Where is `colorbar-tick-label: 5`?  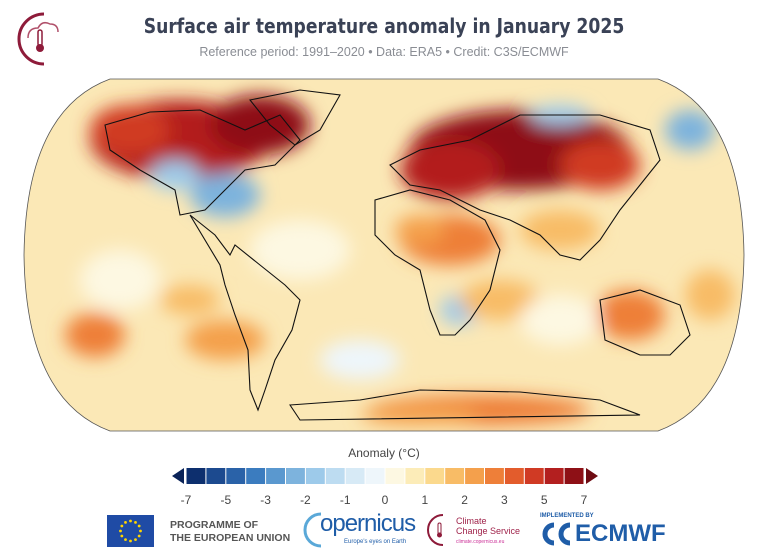
colorbar-tick-label: 5 is located at coordinates (544, 500).